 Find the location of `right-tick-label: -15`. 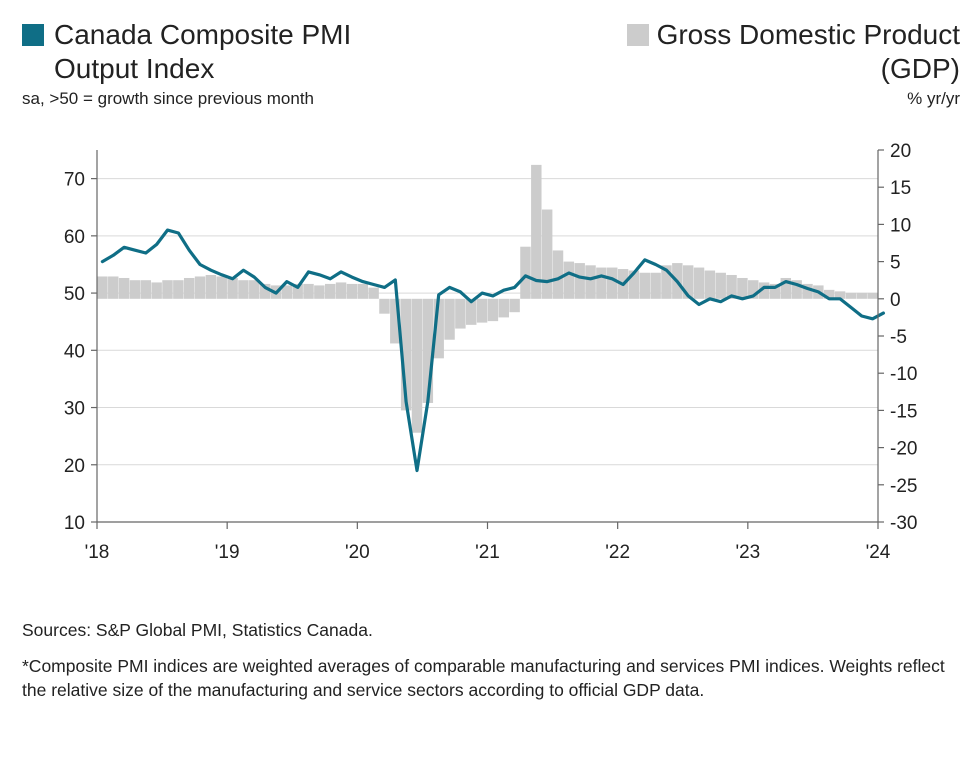

right-tick-label: -15 is located at coordinates (903, 411).